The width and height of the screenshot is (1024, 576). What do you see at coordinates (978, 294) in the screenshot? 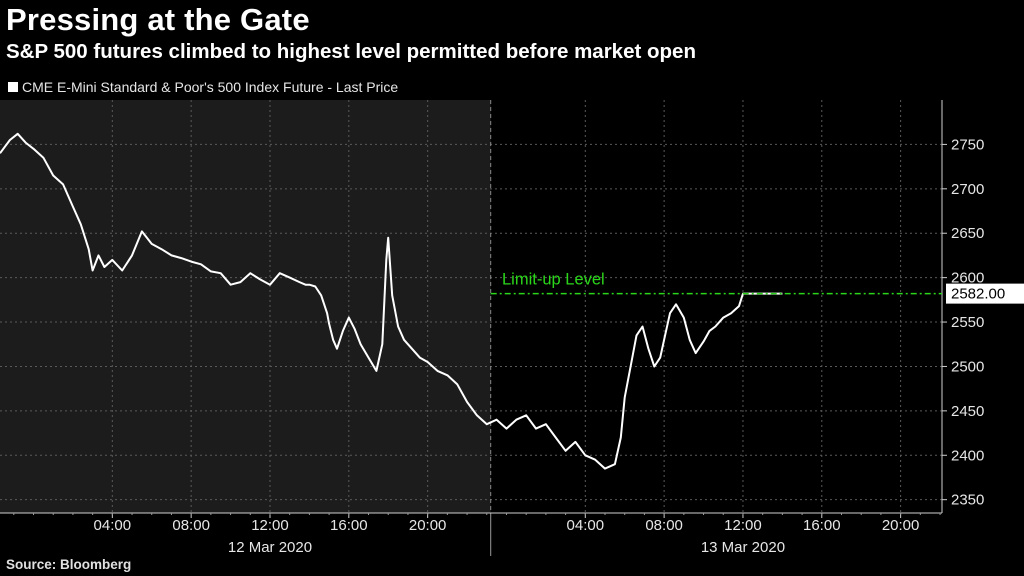
I see `last-price-value: 2582.00` at bounding box center [978, 294].